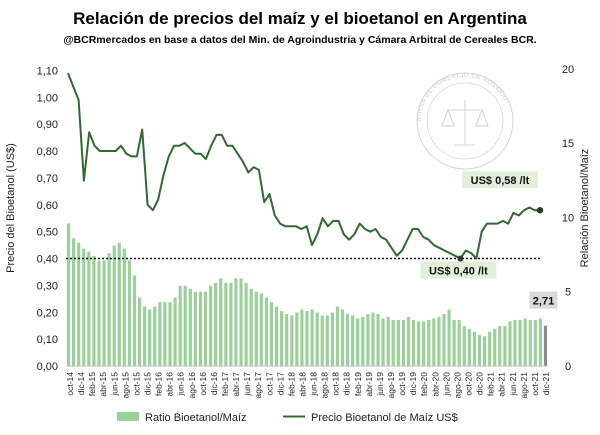  I want to click on legend-label-line: Precio Bioetanol de Maíz US$, so click(384, 418).